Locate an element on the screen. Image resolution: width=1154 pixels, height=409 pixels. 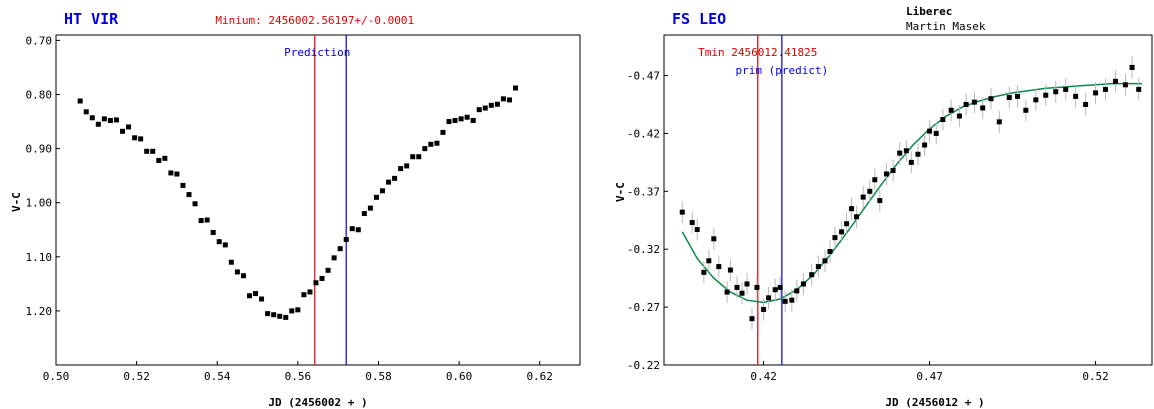
chart-title: HT VIR is located at coordinates (91, 19).